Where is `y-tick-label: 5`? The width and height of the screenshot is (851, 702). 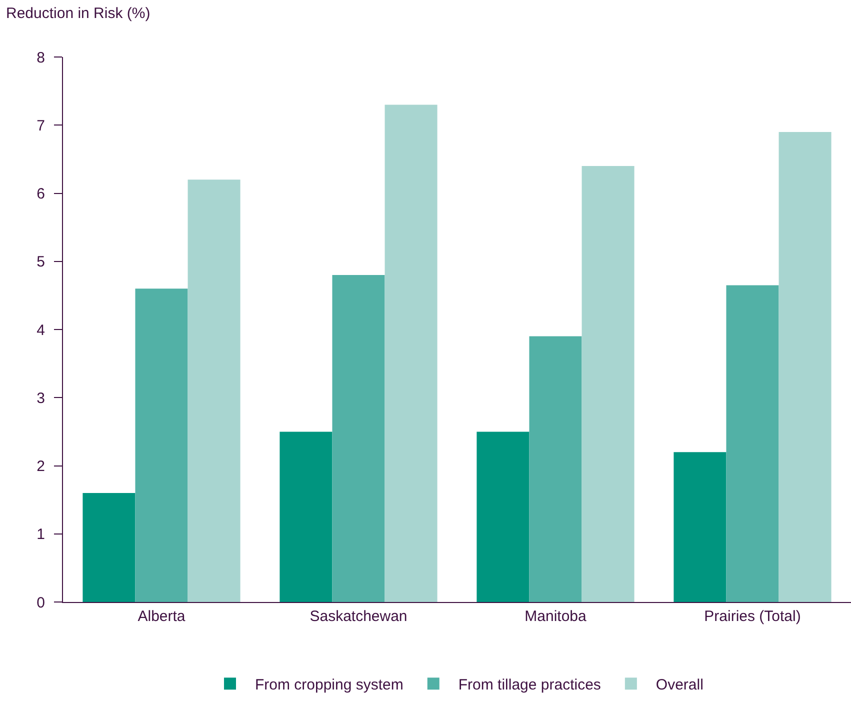
y-tick-label: 5 is located at coordinates (40, 262).